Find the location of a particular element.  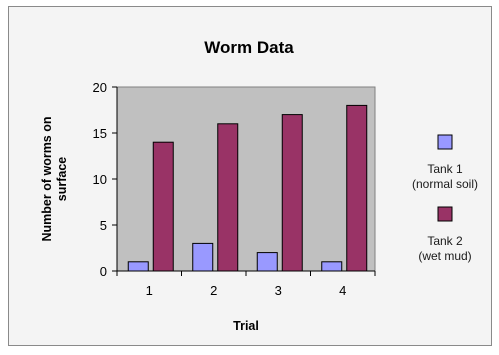

y-axis-ticks: 0 5 10 15 20 is located at coordinates (105, 179).